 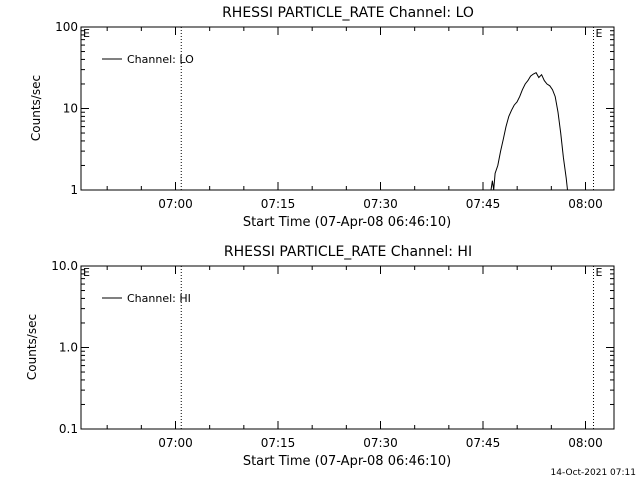 I want to click on panel-lo-x-tick-label: 07:00, so click(x=175, y=204).